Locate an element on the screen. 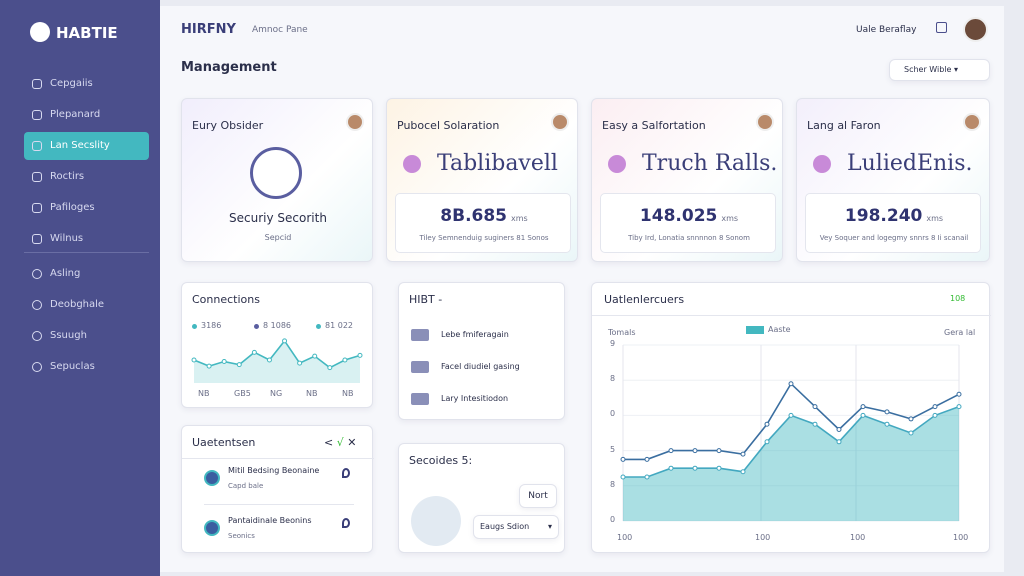 Image resolution: width=1024 pixels, height=576 pixels. card-name: LuliedEnis. is located at coordinates (910, 163).